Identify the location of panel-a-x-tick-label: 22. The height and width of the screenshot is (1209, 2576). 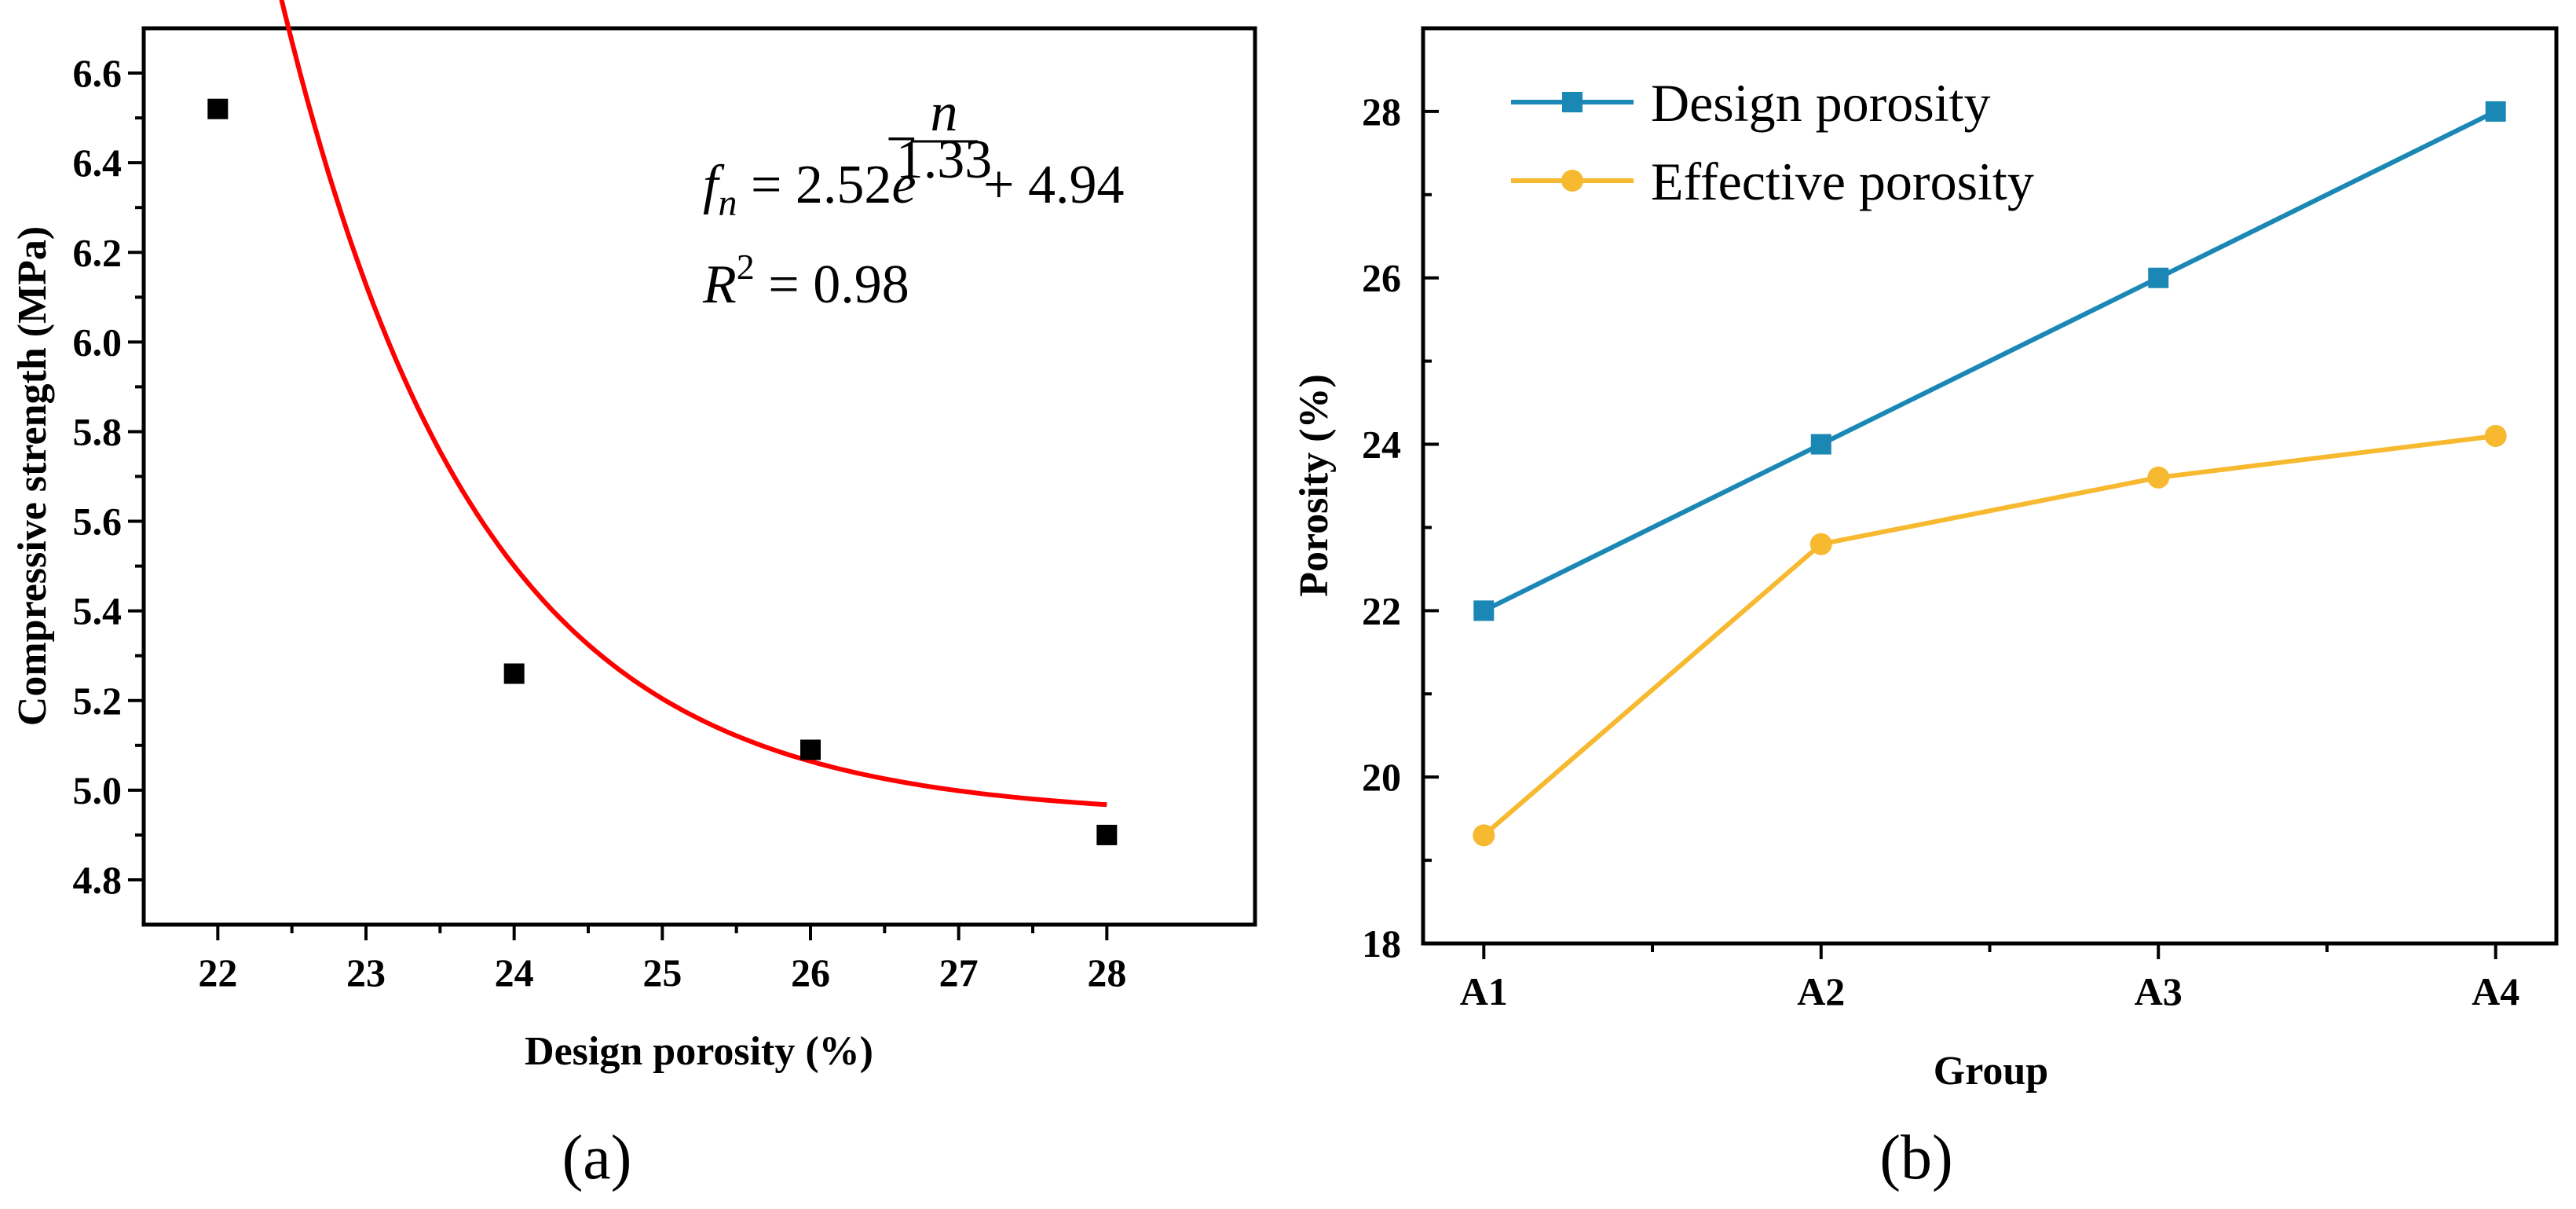
(217, 973).